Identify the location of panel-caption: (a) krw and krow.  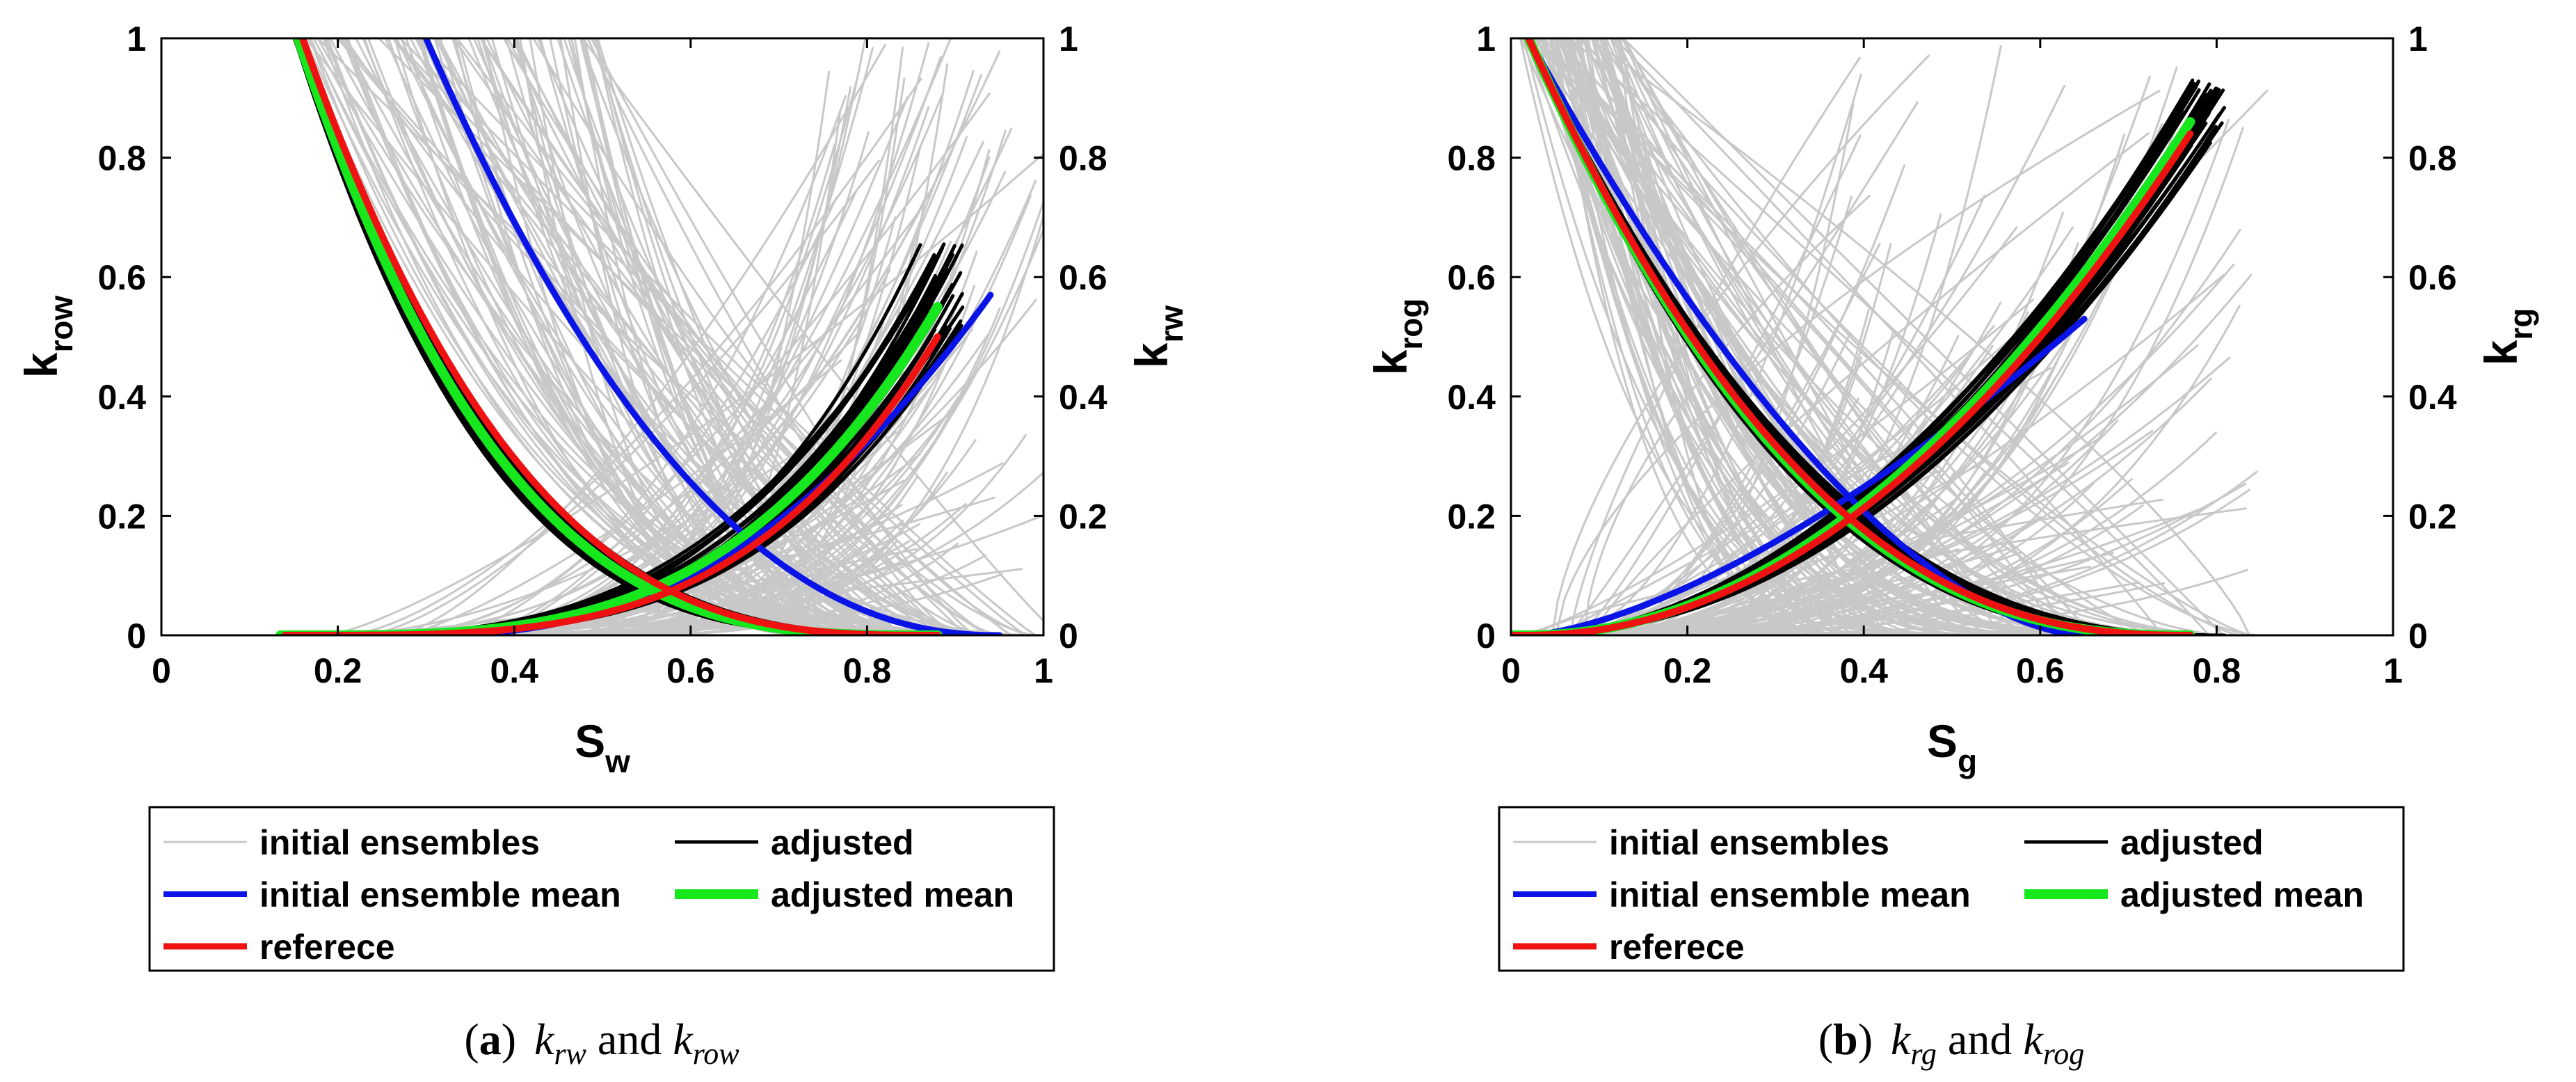
(601, 1043).